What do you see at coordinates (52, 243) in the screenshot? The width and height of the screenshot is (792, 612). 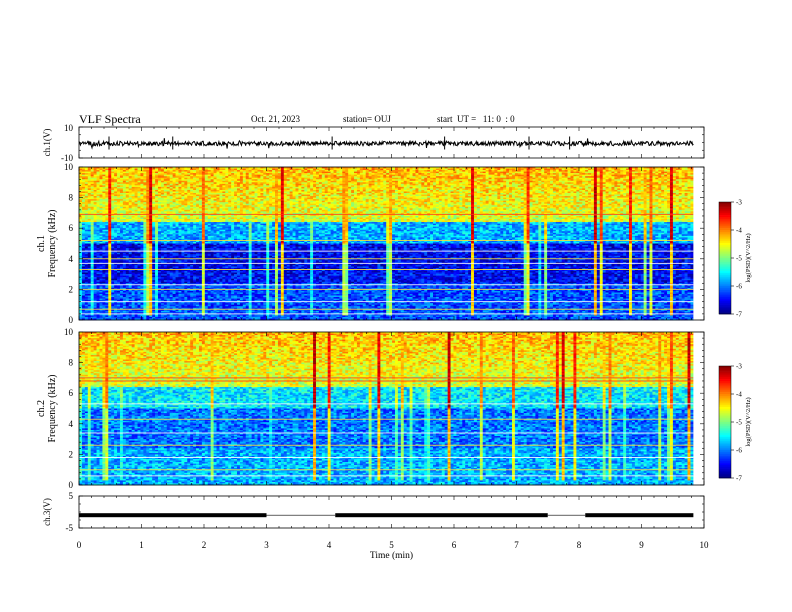 I see `ch1-ylabel-frequency: Frequency (kHz)` at bounding box center [52, 243].